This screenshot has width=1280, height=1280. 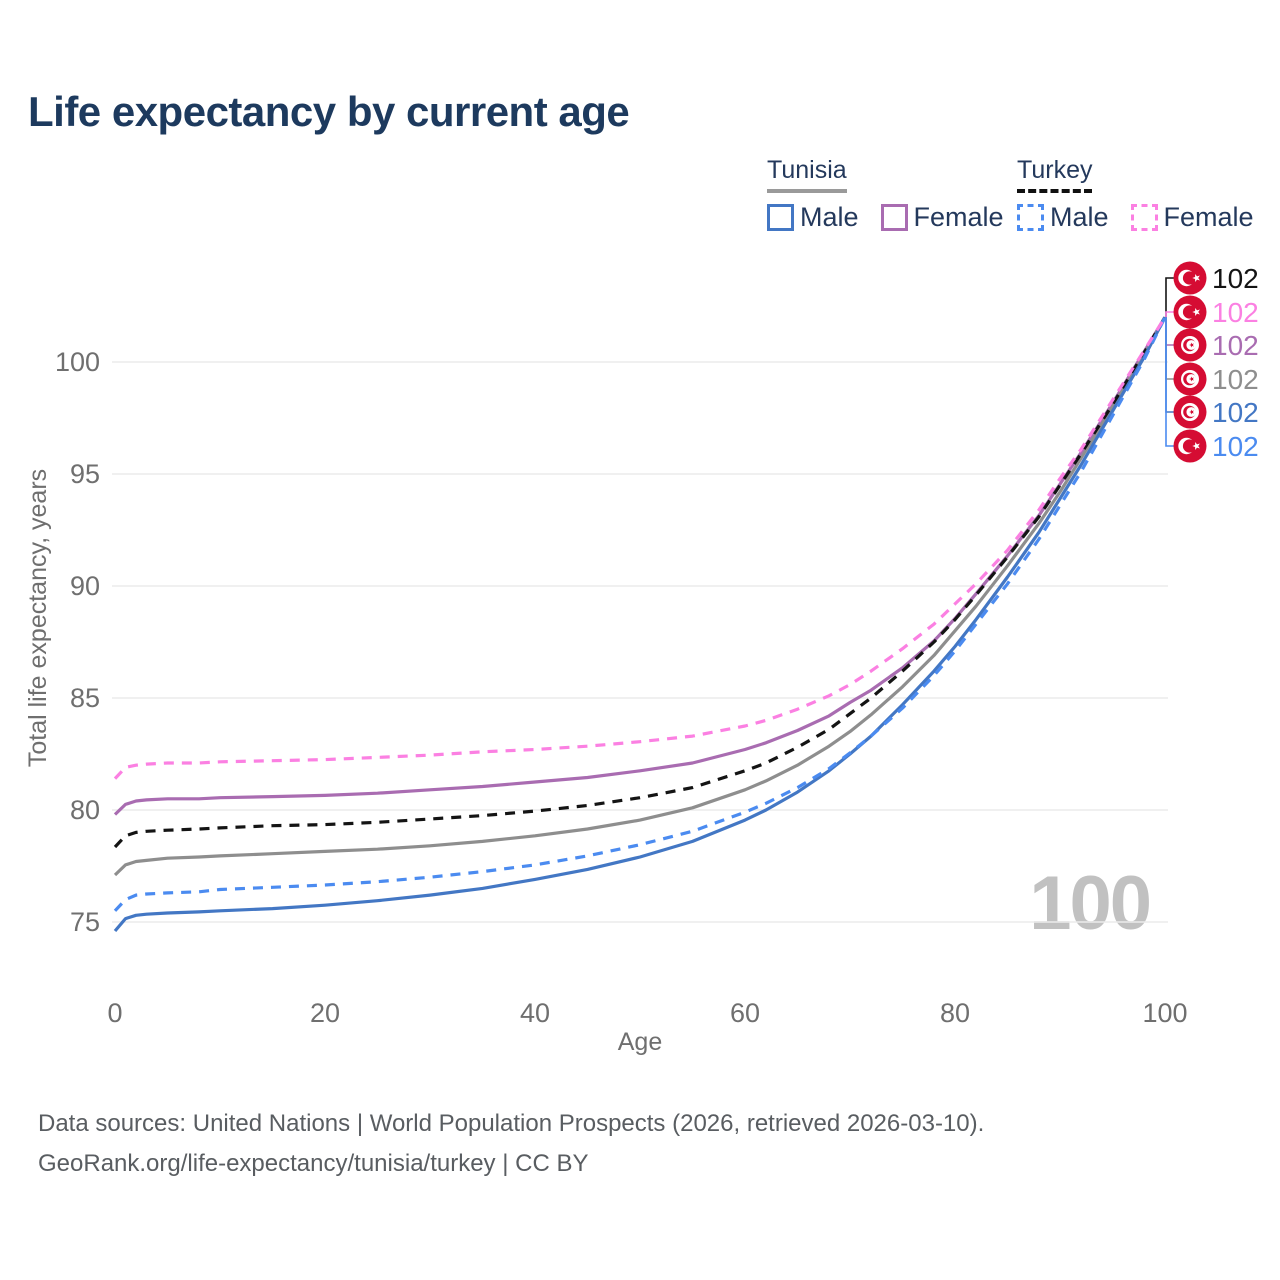 I want to click on x-tick-label: 20, so click(x=325, y=1013).